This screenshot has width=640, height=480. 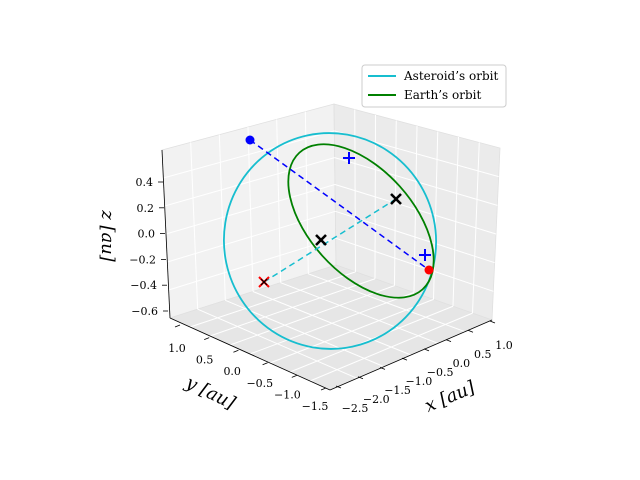 I want to click on y-axis-ticks: 1.0 0.5 0.0 −0.5−1.0−1.5, so click(x=248, y=368).